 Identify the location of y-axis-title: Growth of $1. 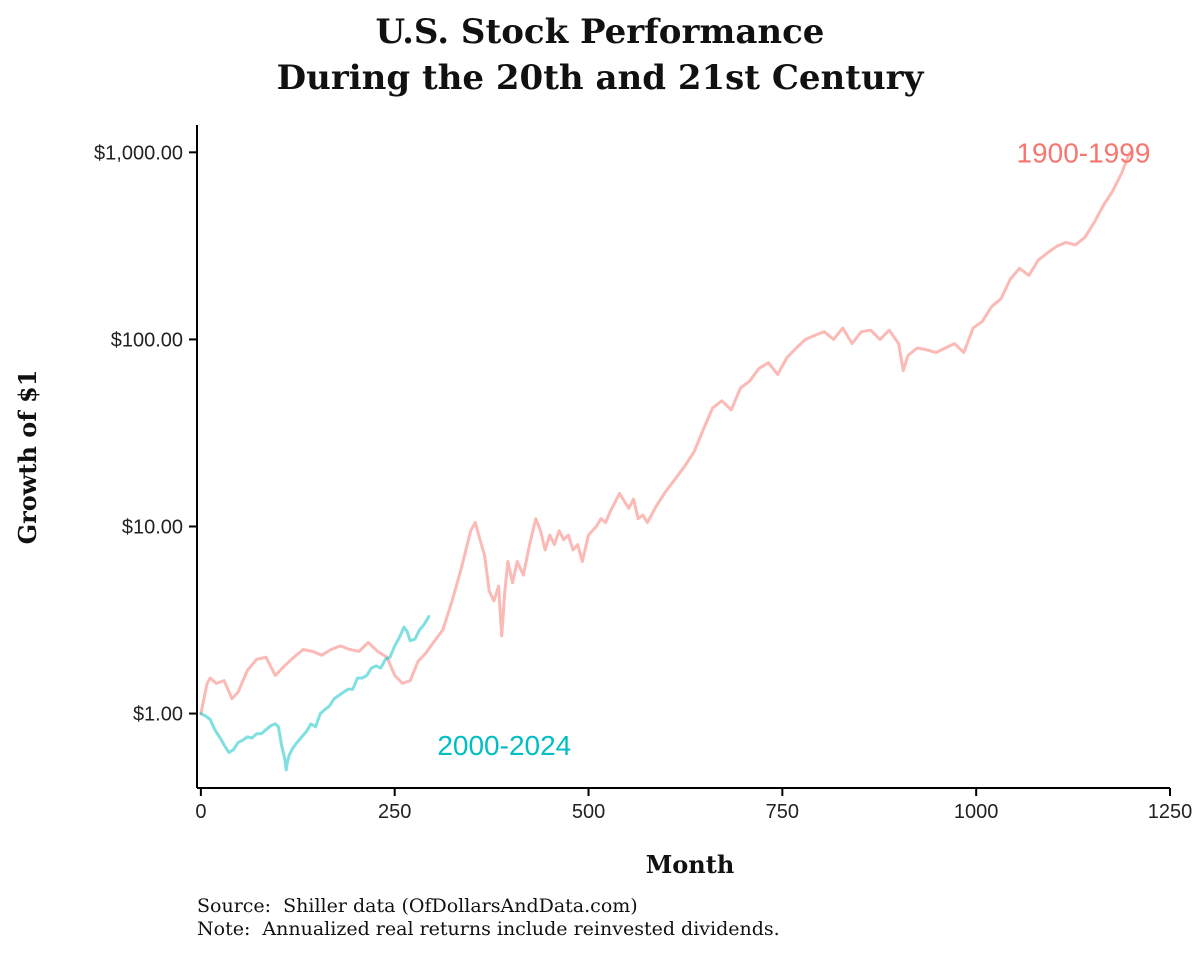
(27, 457).